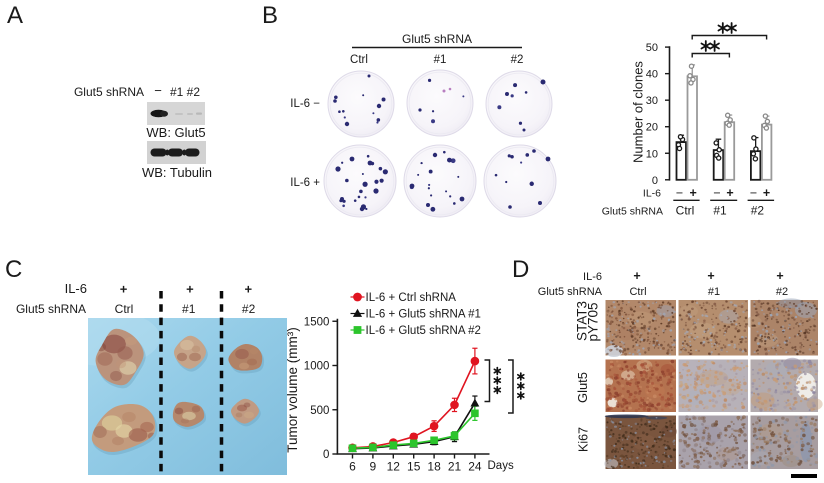 Image resolution: width=824 pixels, height=483 pixels. Describe the element at coordinates (582, 387) in the screenshot. I see `svg-text: Glut5` at that location.